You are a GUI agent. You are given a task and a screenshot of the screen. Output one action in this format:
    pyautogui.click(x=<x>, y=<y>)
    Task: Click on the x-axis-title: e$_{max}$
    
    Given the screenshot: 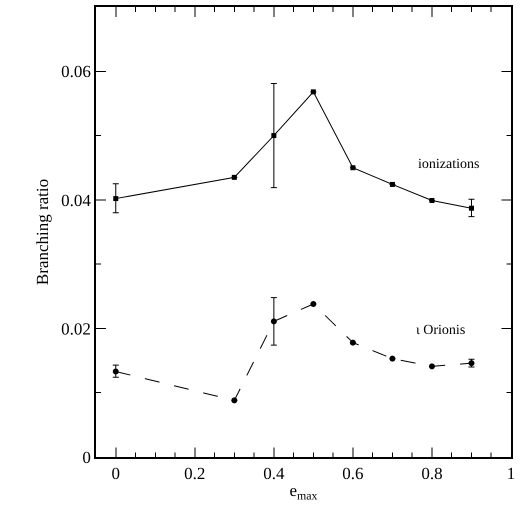 What is the action you would take?
    pyautogui.click(x=303, y=492)
    